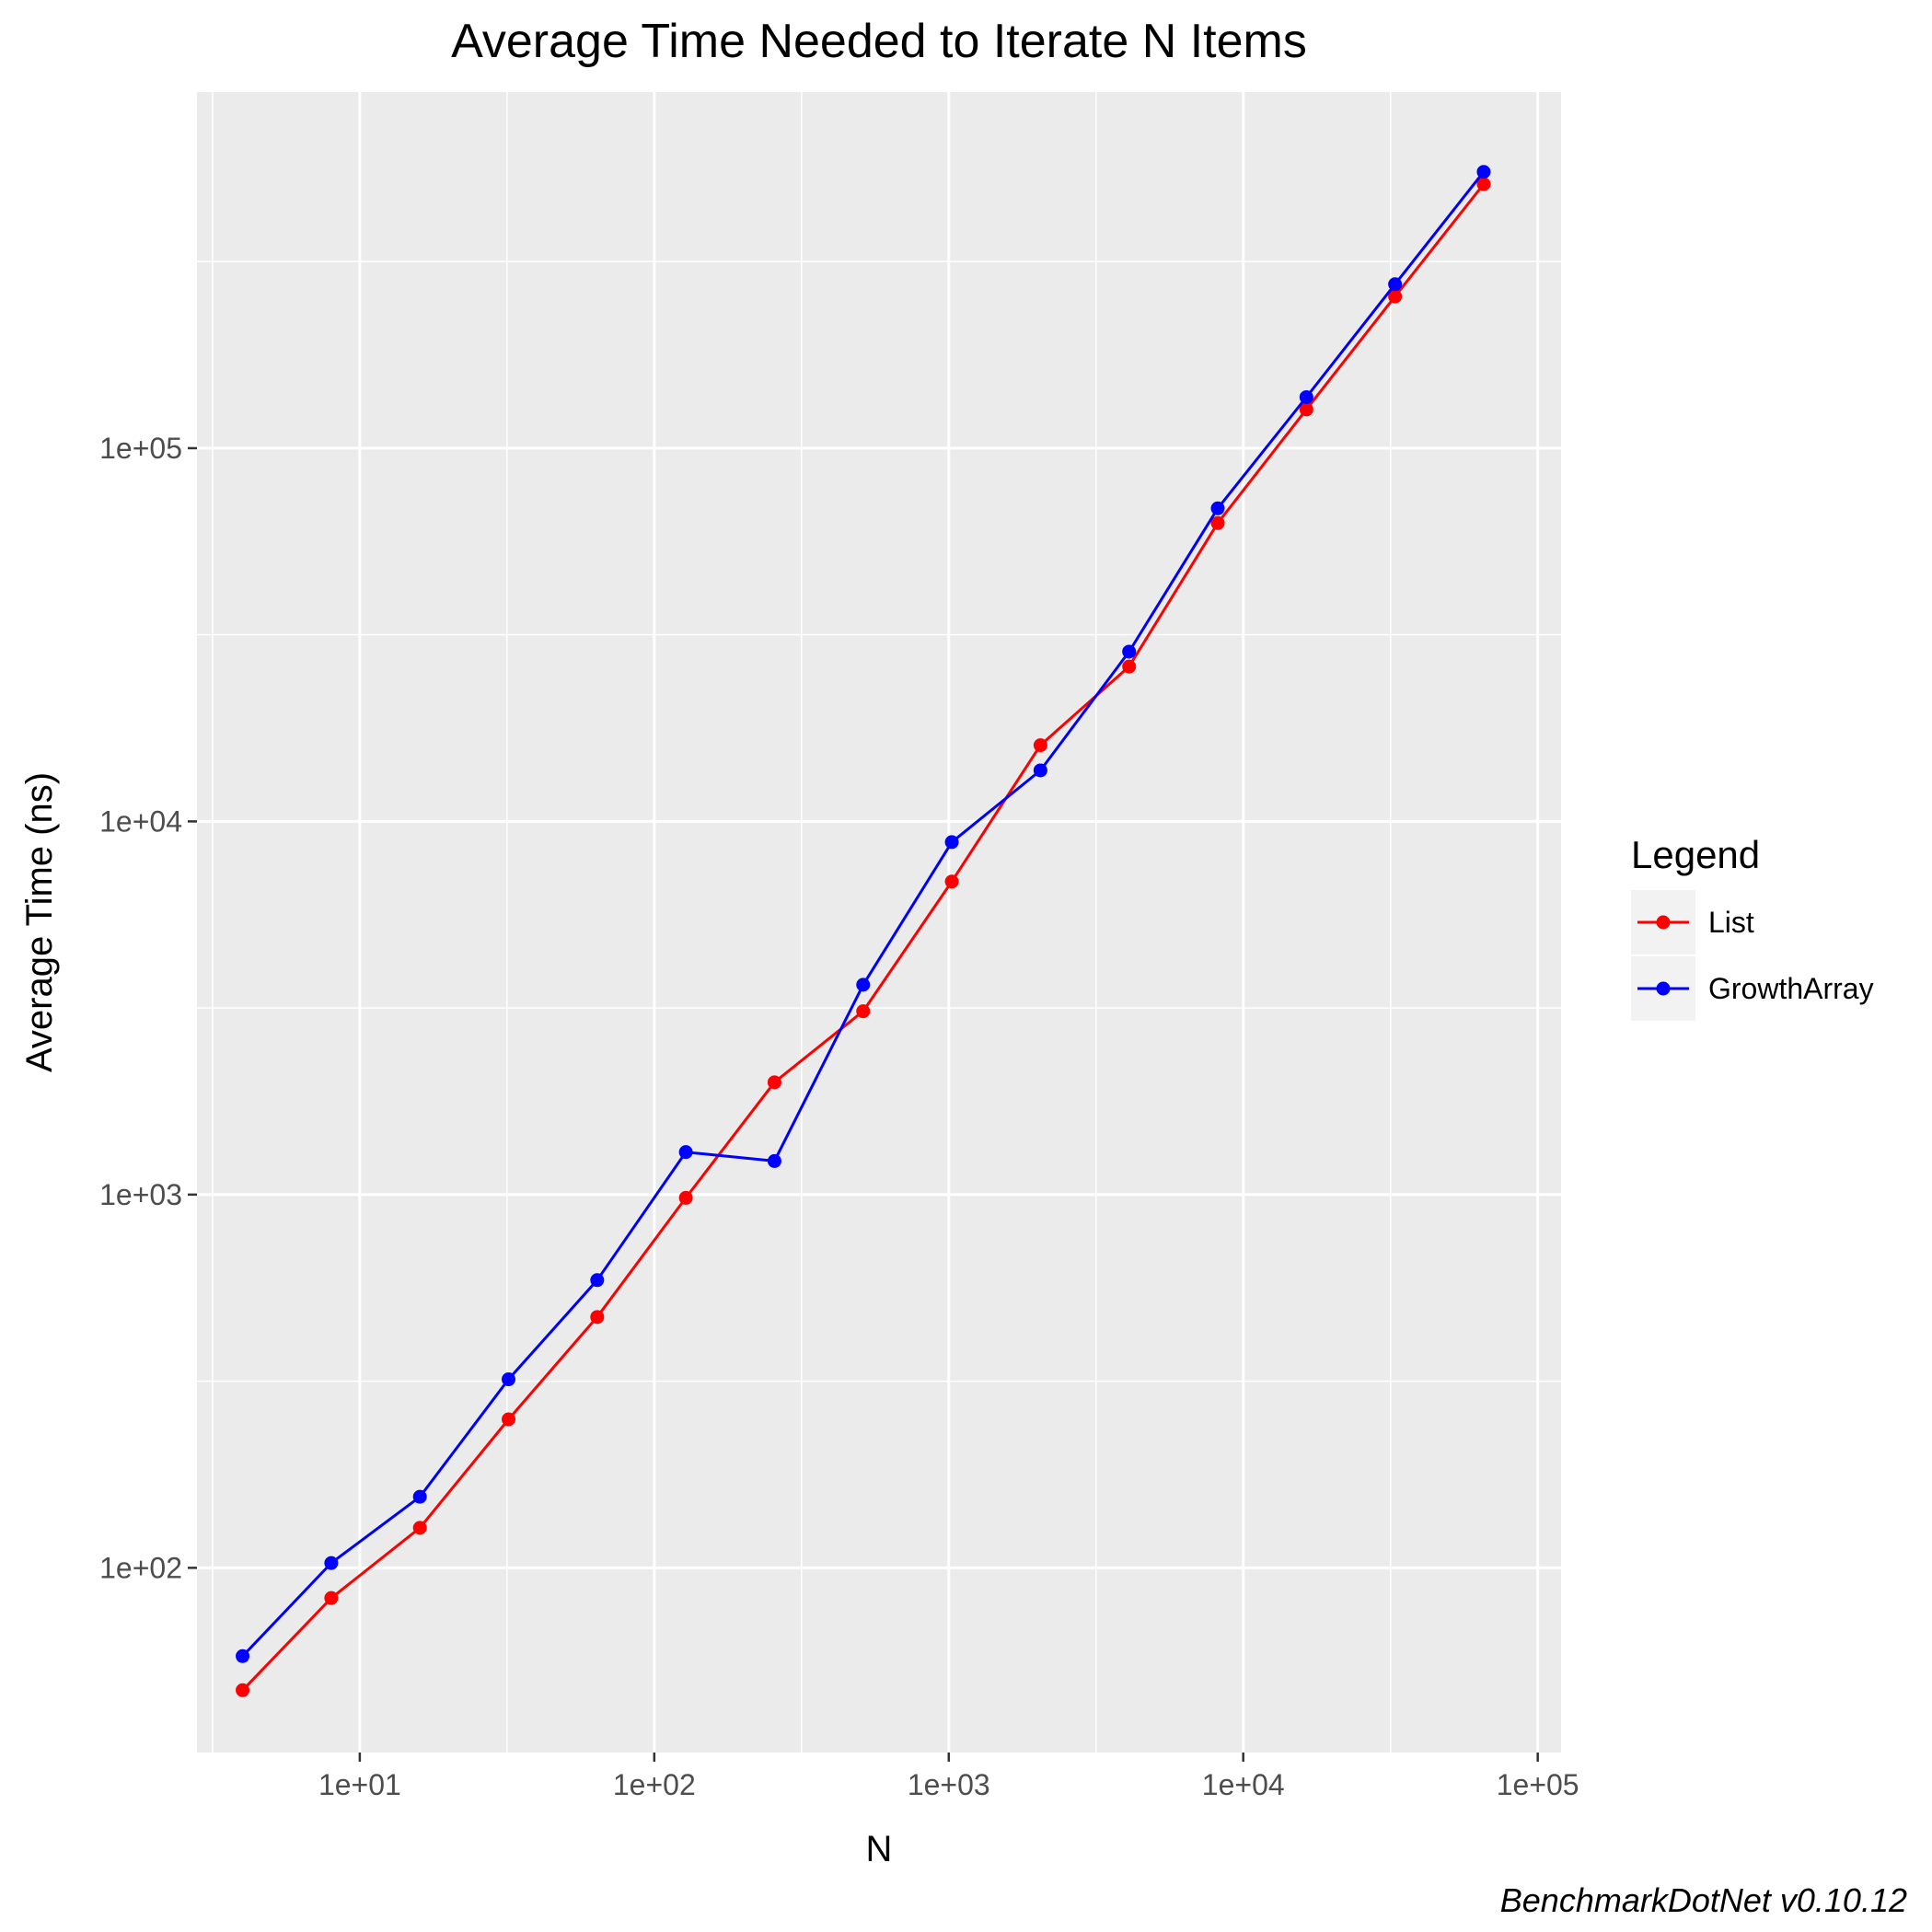  Describe the element at coordinates (949, 1785) in the screenshot. I see `x-tick-label: 1e+03` at that location.